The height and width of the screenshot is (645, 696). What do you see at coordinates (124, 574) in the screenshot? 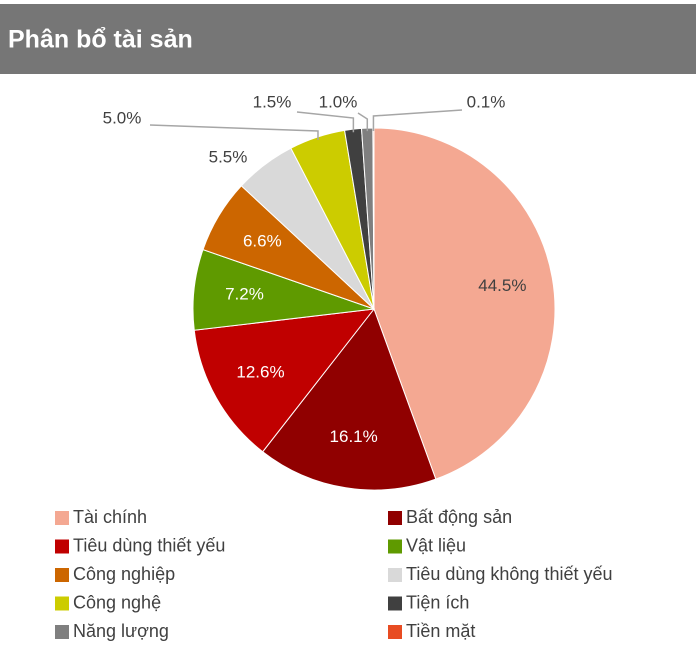
I see `legend-label: Công nghiệp` at bounding box center [124, 574].